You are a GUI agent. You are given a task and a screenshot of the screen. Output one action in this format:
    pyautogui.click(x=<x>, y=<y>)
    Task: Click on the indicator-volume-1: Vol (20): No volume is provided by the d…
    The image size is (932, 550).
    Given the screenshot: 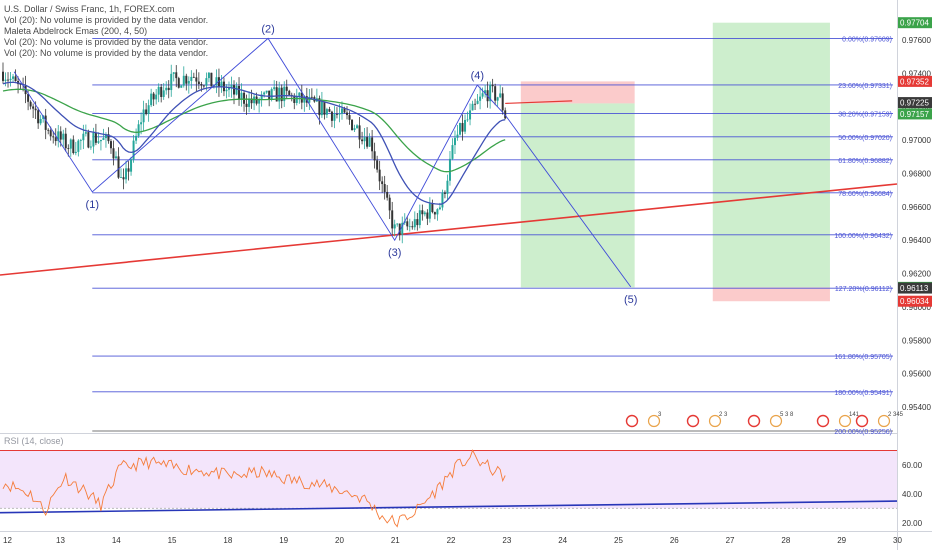 What is the action you would take?
    pyautogui.click(x=106, y=20)
    